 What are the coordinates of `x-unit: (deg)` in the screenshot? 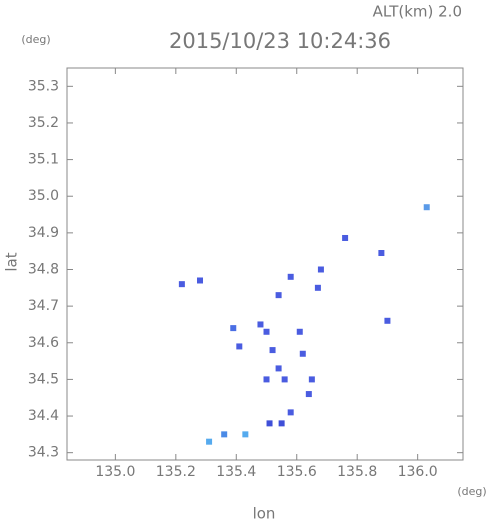 It's located at (471, 491).